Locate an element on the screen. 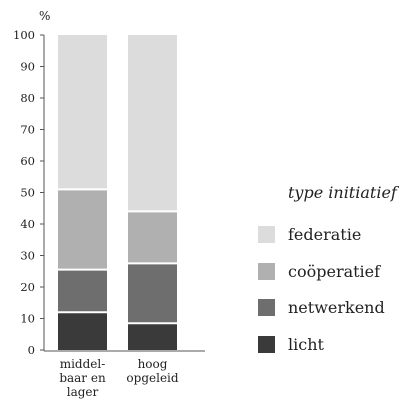 The width and height of the screenshot is (402, 402). y-tick-label: 10 is located at coordinates (27, 319).